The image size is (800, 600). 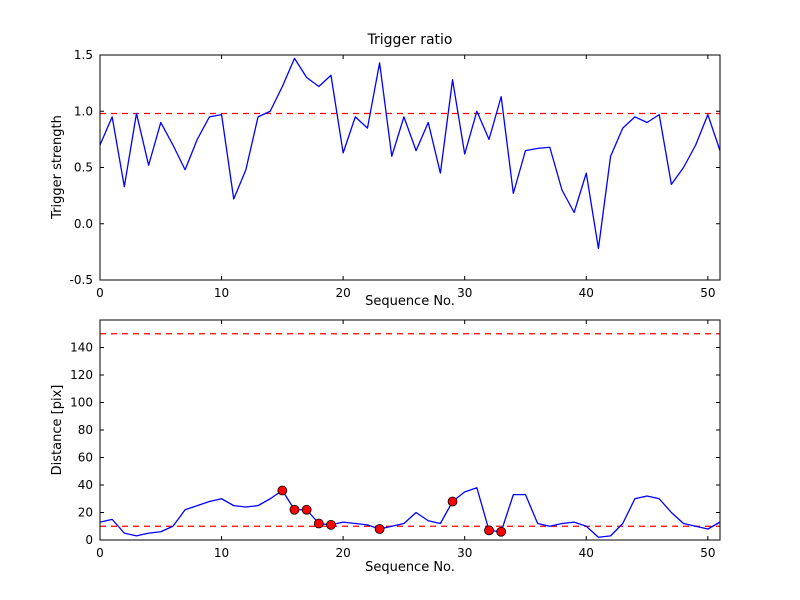 I want to click on y-tick-label: 40, so click(x=85, y=485).